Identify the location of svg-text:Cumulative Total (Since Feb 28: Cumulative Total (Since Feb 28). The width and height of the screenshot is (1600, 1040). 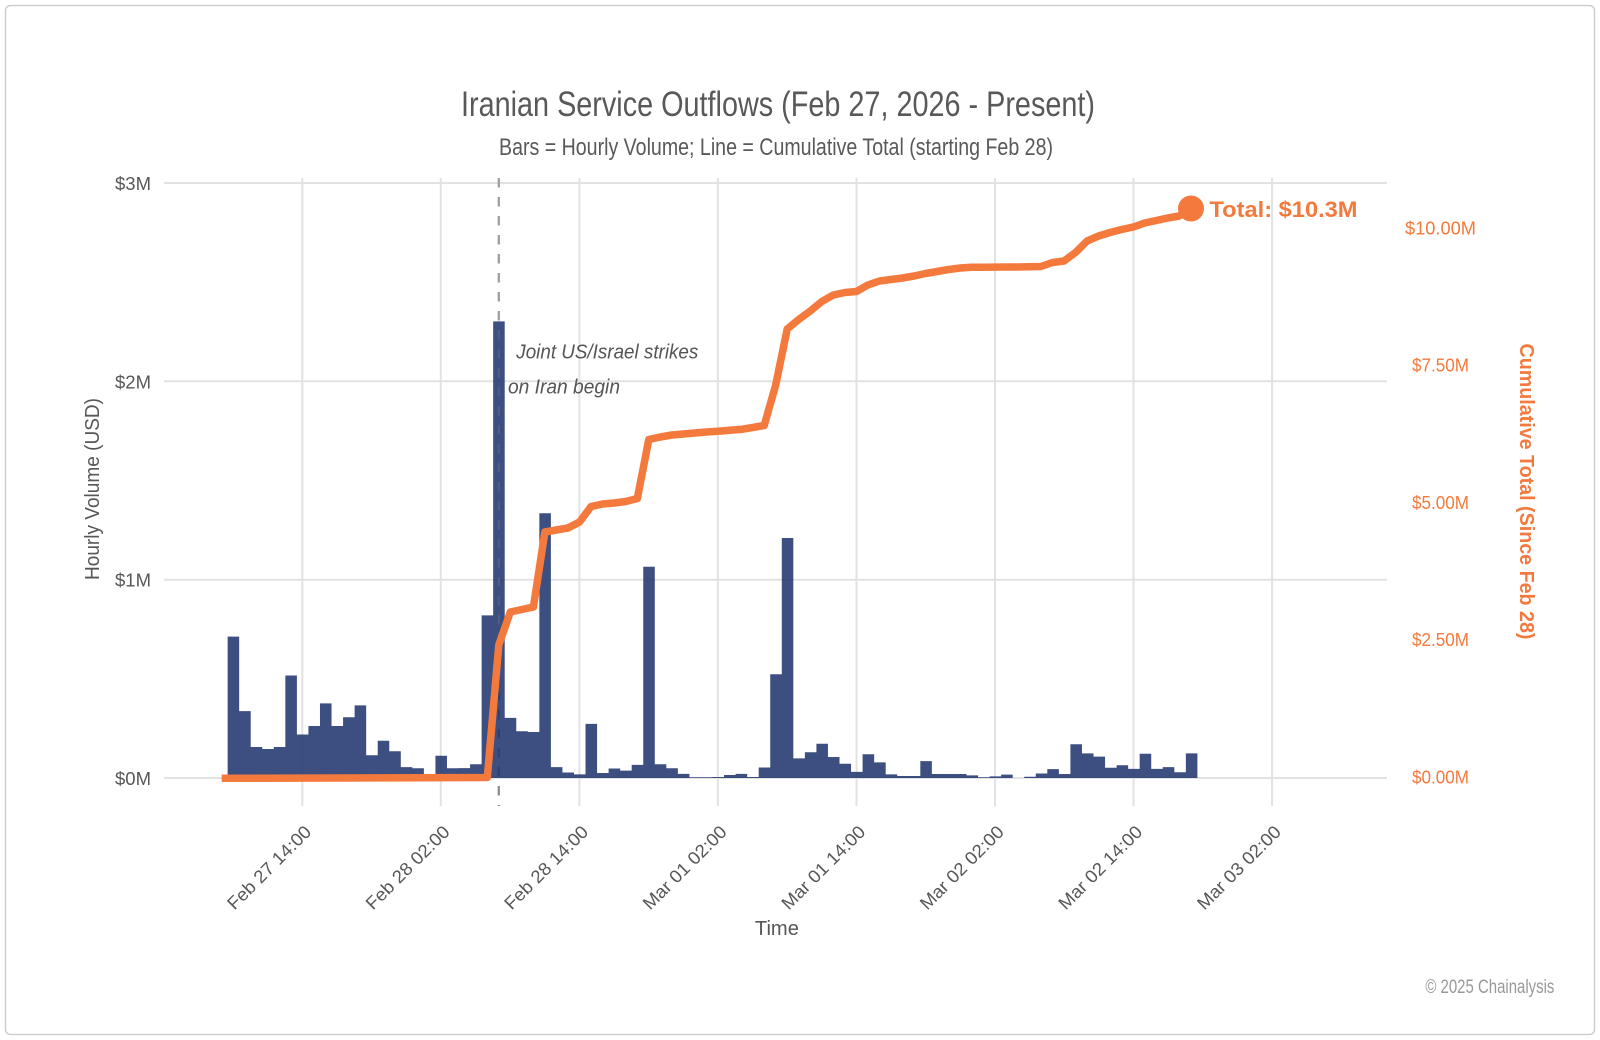
(1526, 492).